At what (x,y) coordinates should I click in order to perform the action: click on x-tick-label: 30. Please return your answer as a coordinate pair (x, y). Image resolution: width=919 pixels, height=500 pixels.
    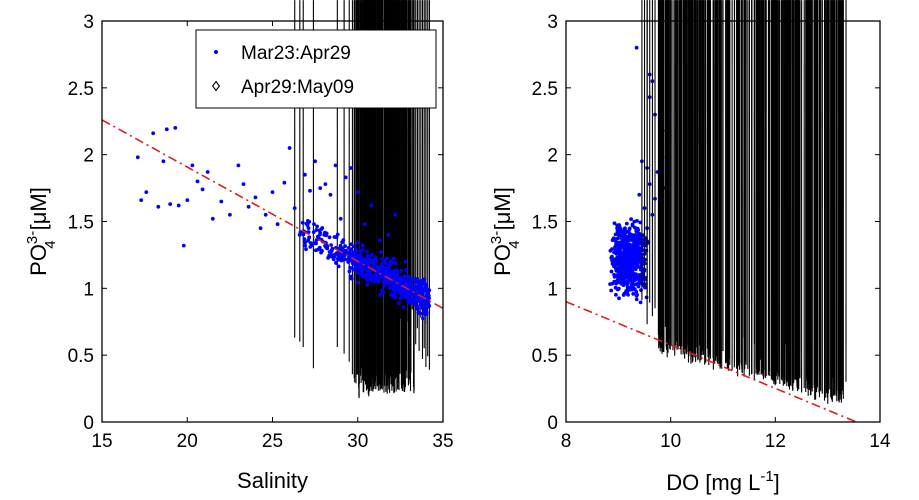
    Looking at the image, I should click on (357, 441).